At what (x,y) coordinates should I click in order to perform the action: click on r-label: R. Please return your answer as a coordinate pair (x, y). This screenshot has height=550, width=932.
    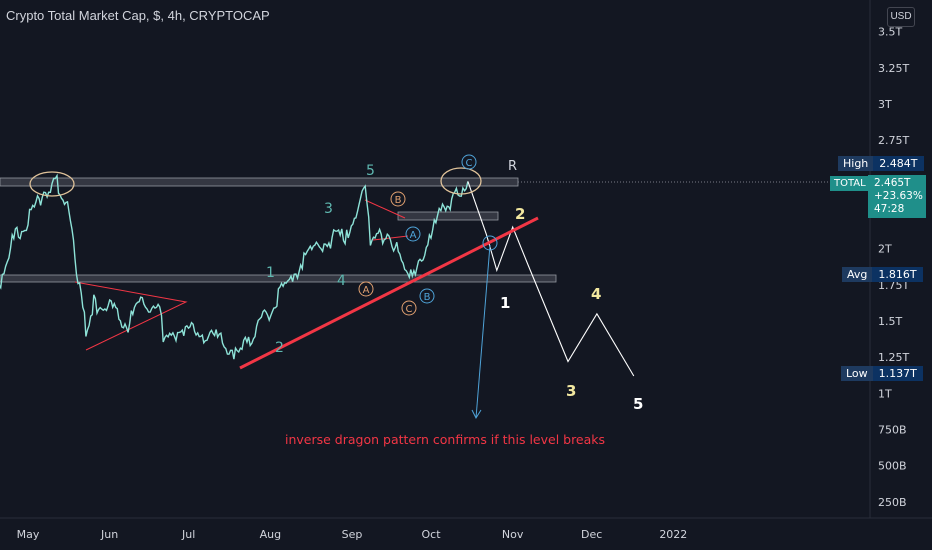
    Looking at the image, I should click on (512, 166).